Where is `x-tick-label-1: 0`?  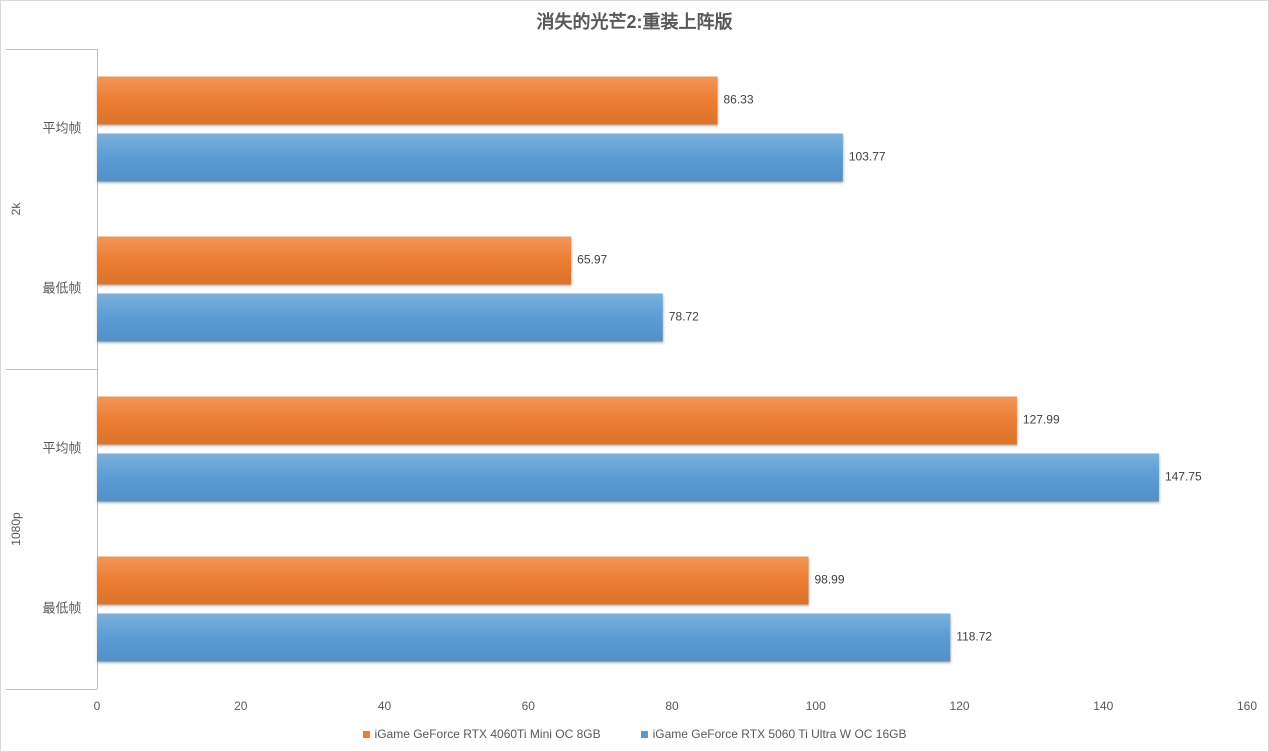 x-tick-label-1: 0 is located at coordinates (97, 706).